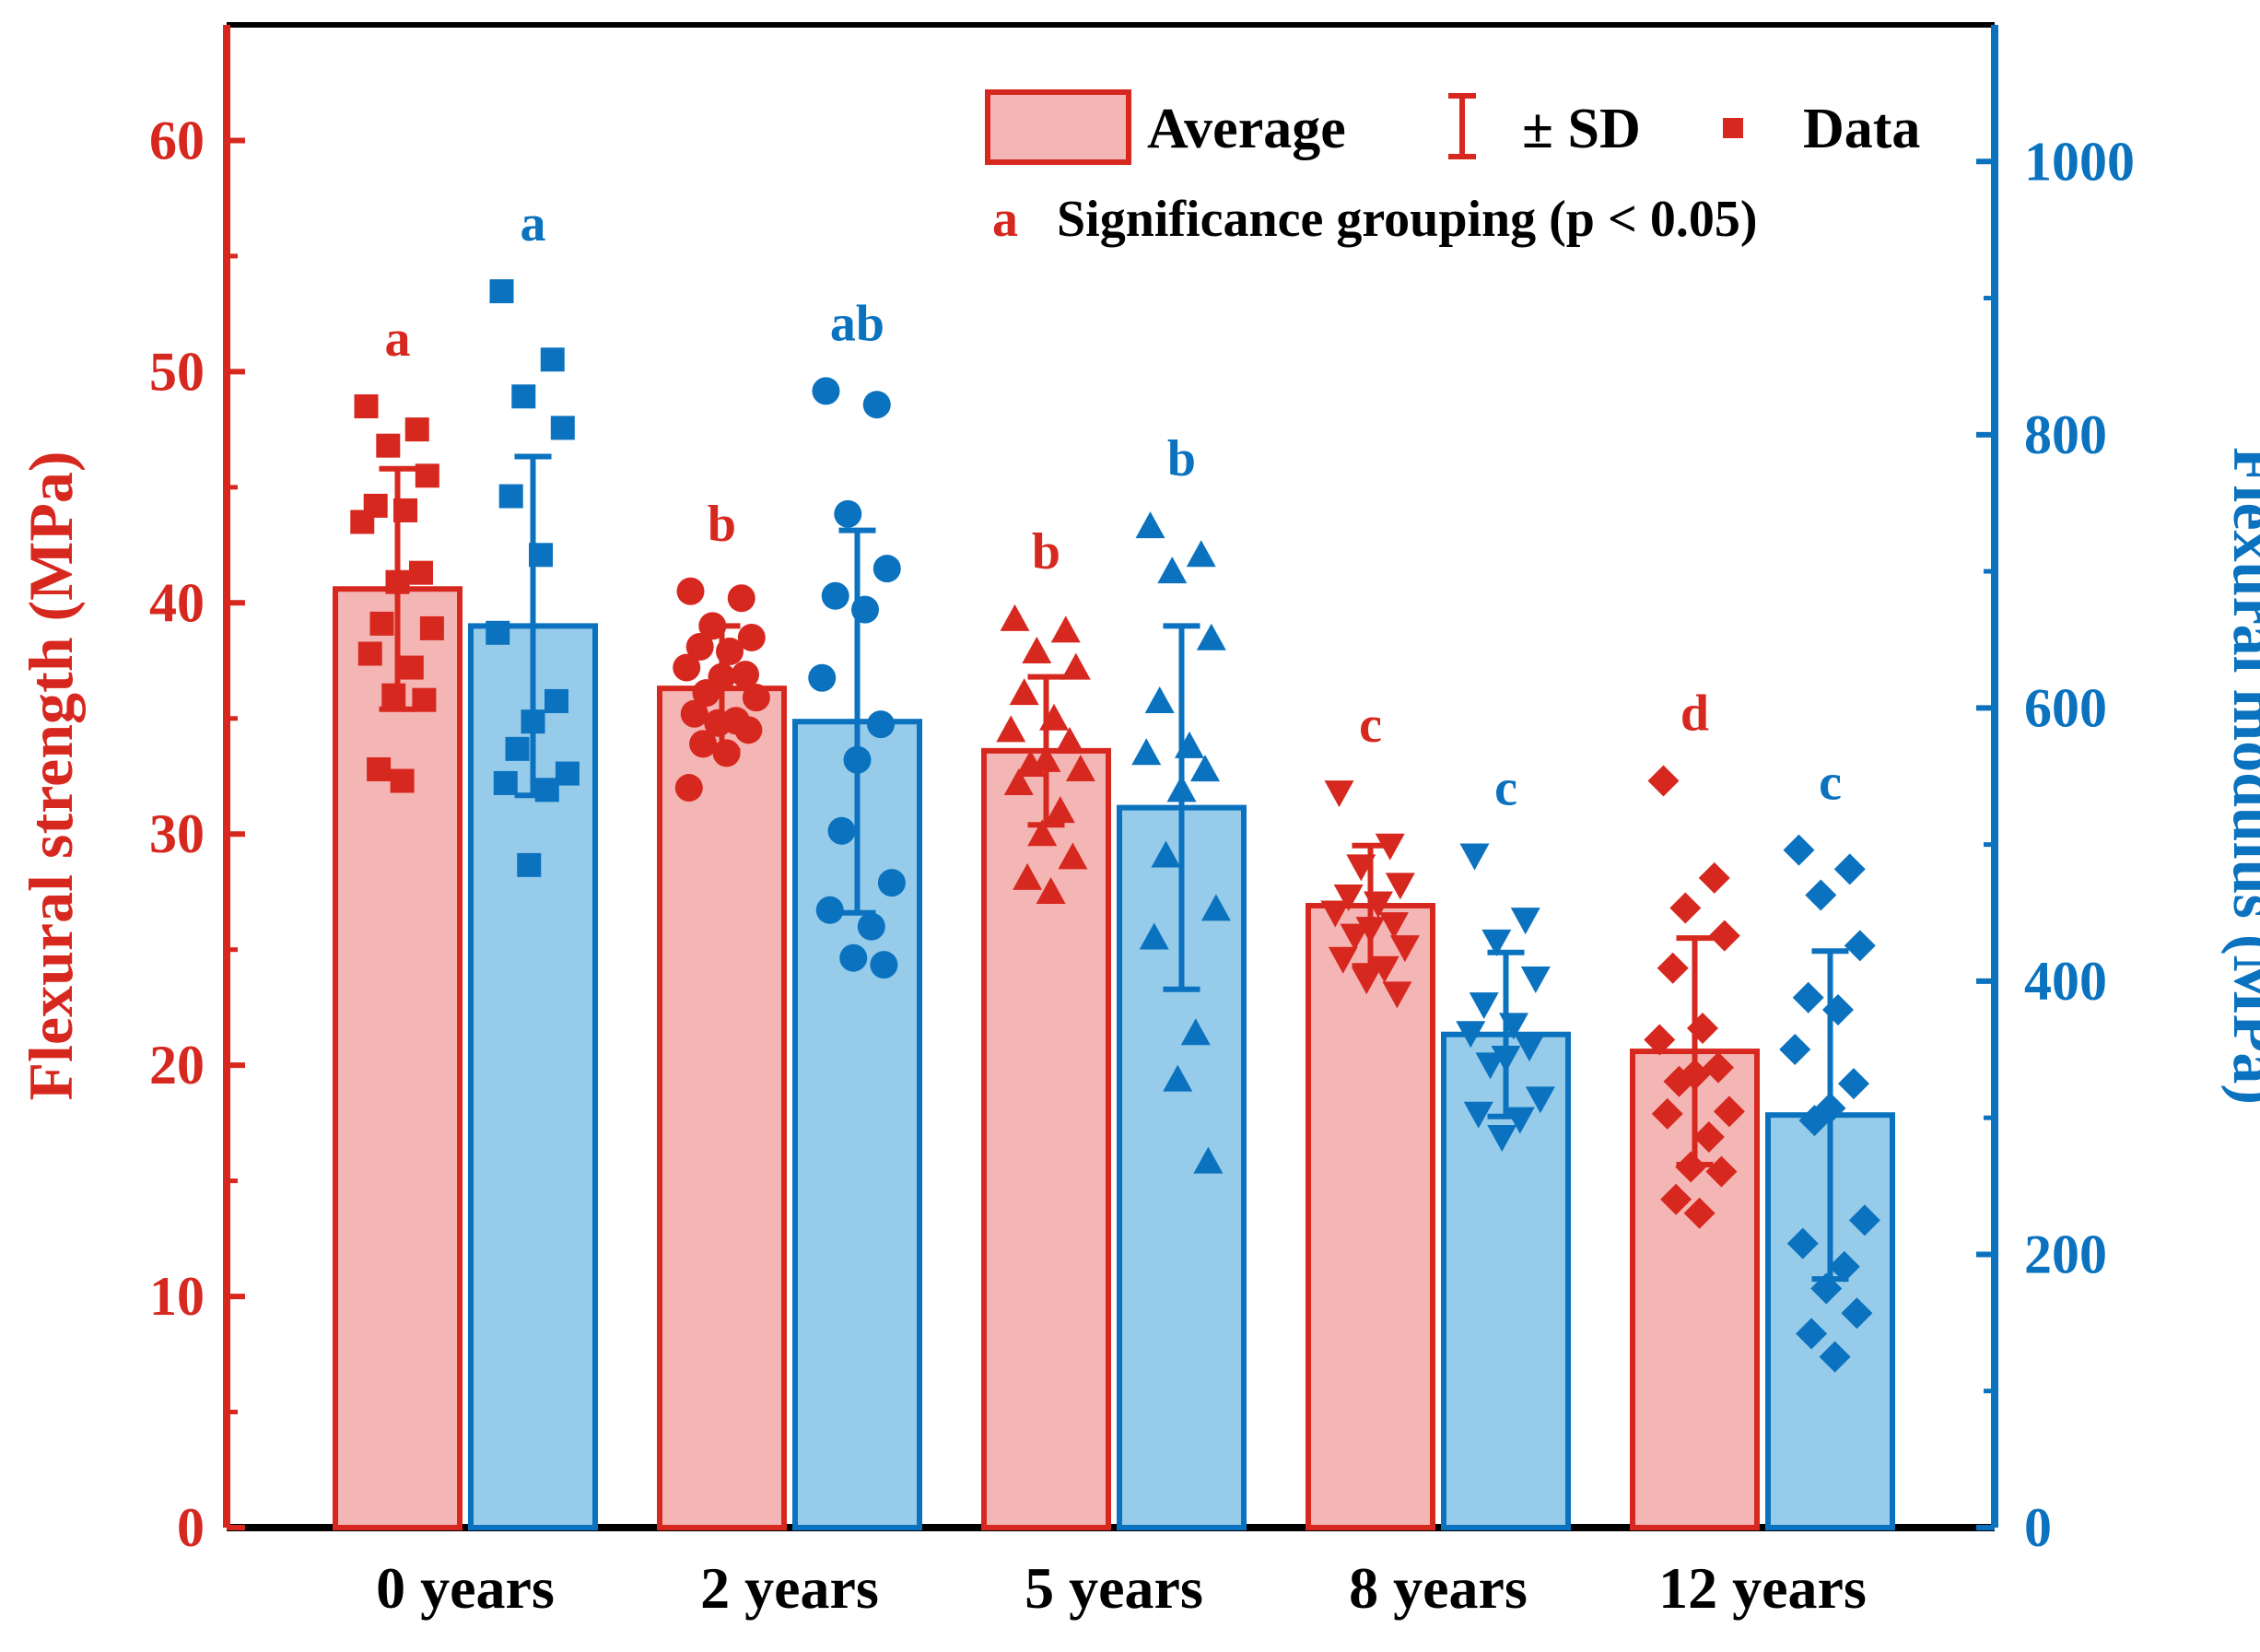 The width and height of the screenshot is (2260, 1652). I want to click on left-tick-label: 40, so click(177, 602).